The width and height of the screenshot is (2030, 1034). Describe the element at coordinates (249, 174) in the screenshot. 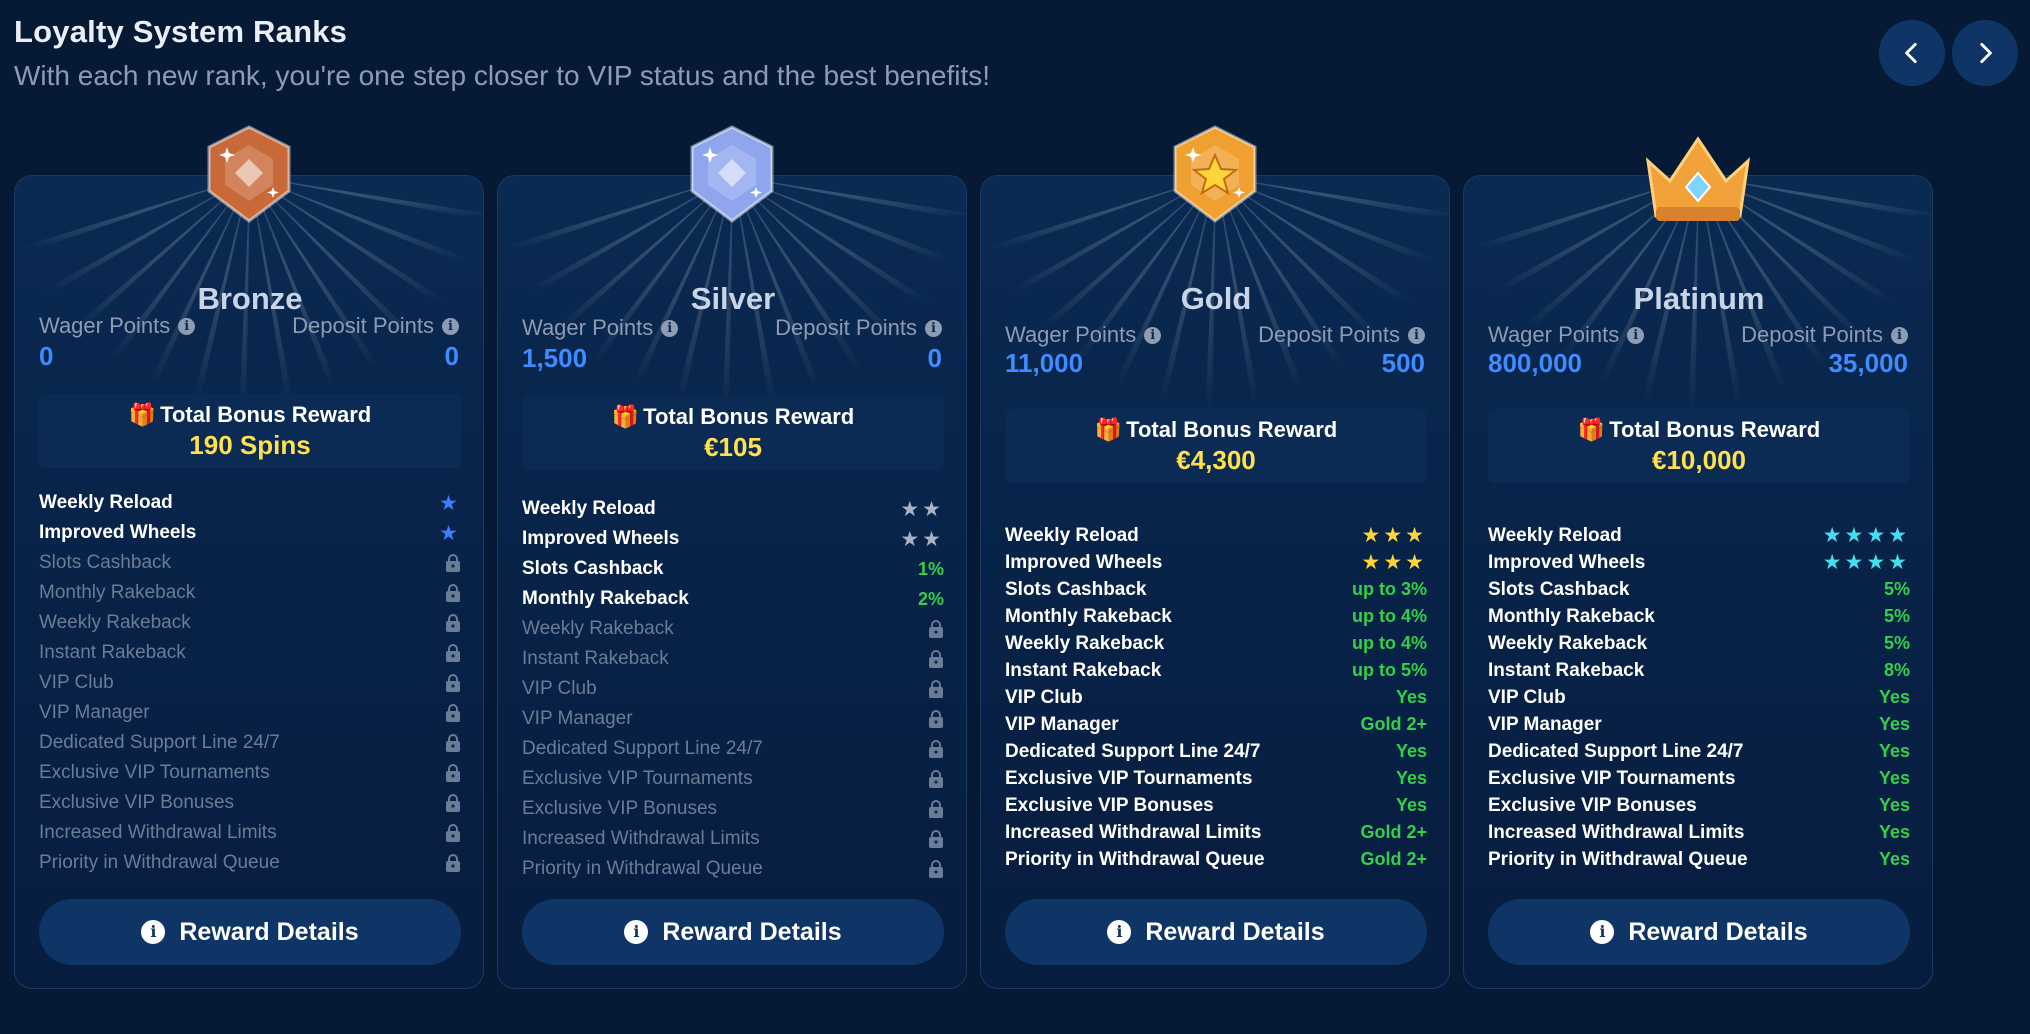

I see `bronze-badge-icon` at that location.